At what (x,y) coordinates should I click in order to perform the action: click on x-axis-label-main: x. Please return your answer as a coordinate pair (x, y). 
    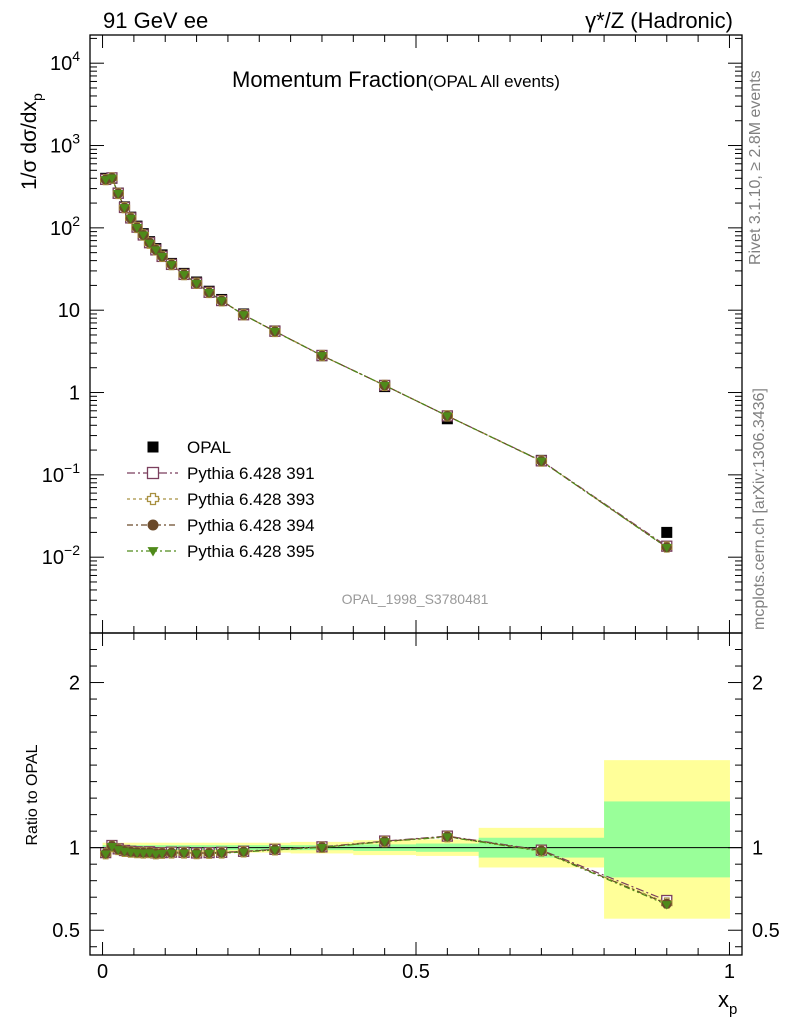
    Looking at the image, I should click on (723, 999).